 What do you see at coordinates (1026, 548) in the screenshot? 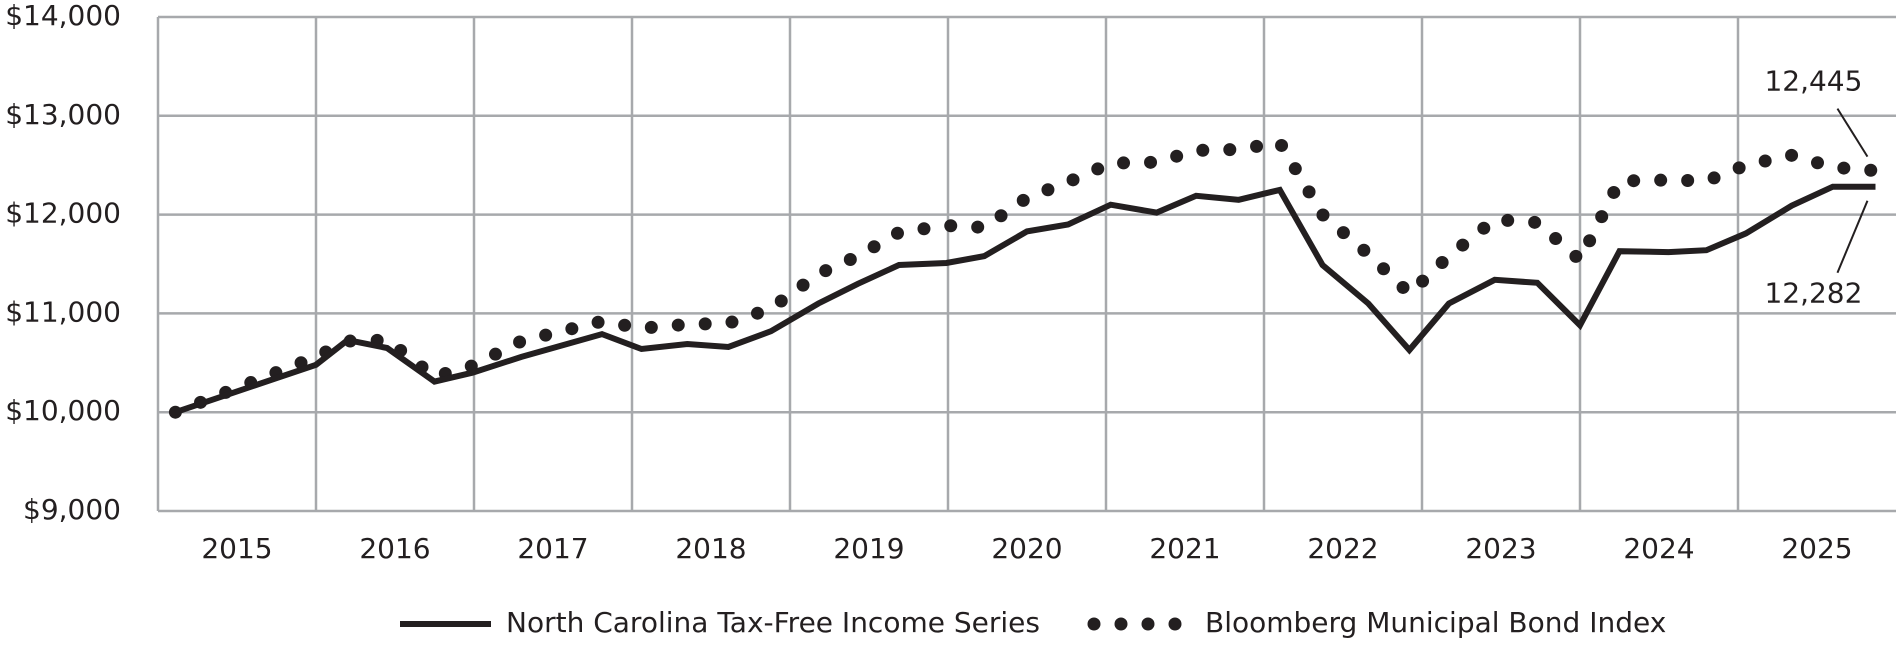
I see `x-tick-label: 2020` at bounding box center [1026, 548].